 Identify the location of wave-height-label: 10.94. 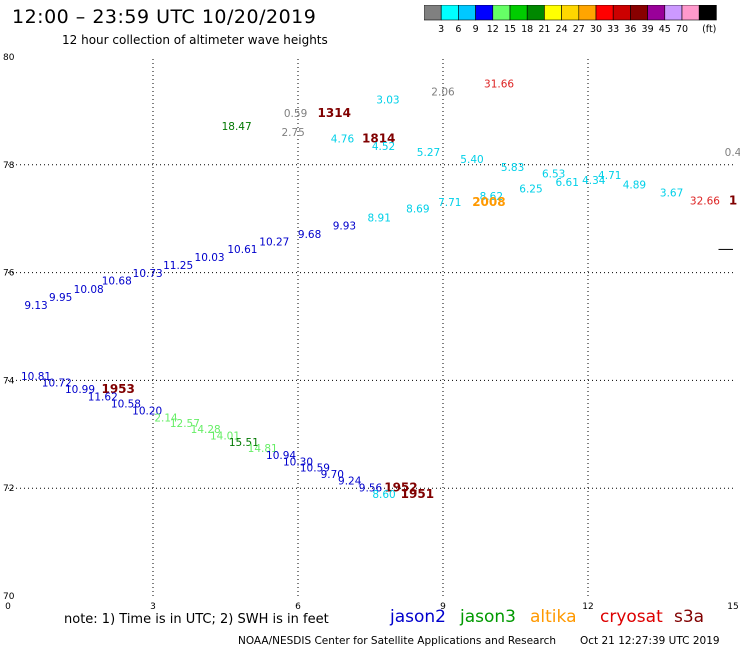
(281, 456).